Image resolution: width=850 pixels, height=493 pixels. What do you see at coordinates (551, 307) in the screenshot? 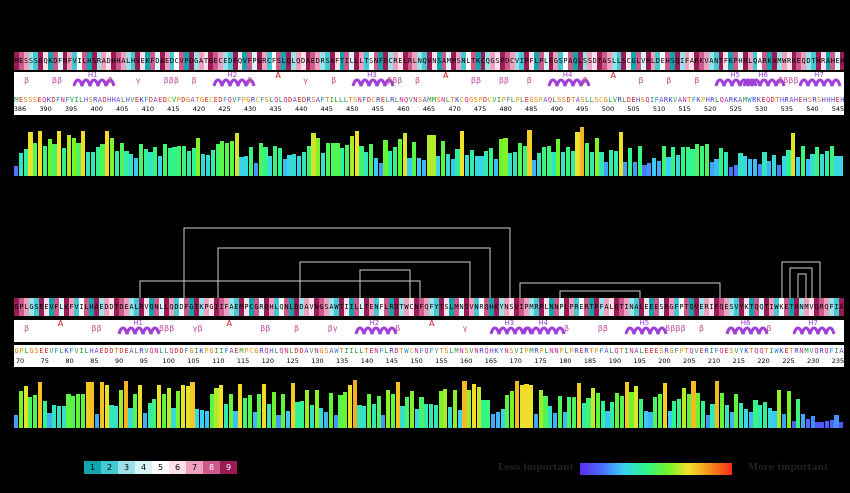
I see `conservation-residue: N` at bounding box center [551, 307].